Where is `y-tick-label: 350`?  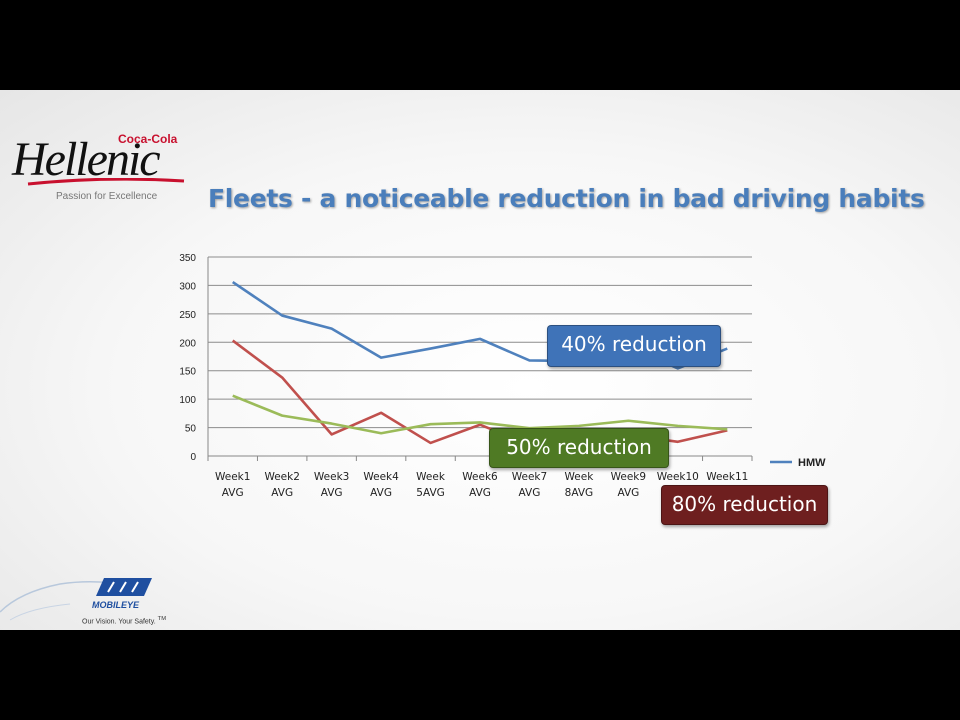
y-tick-label: 350 is located at coordinates (187, 258).